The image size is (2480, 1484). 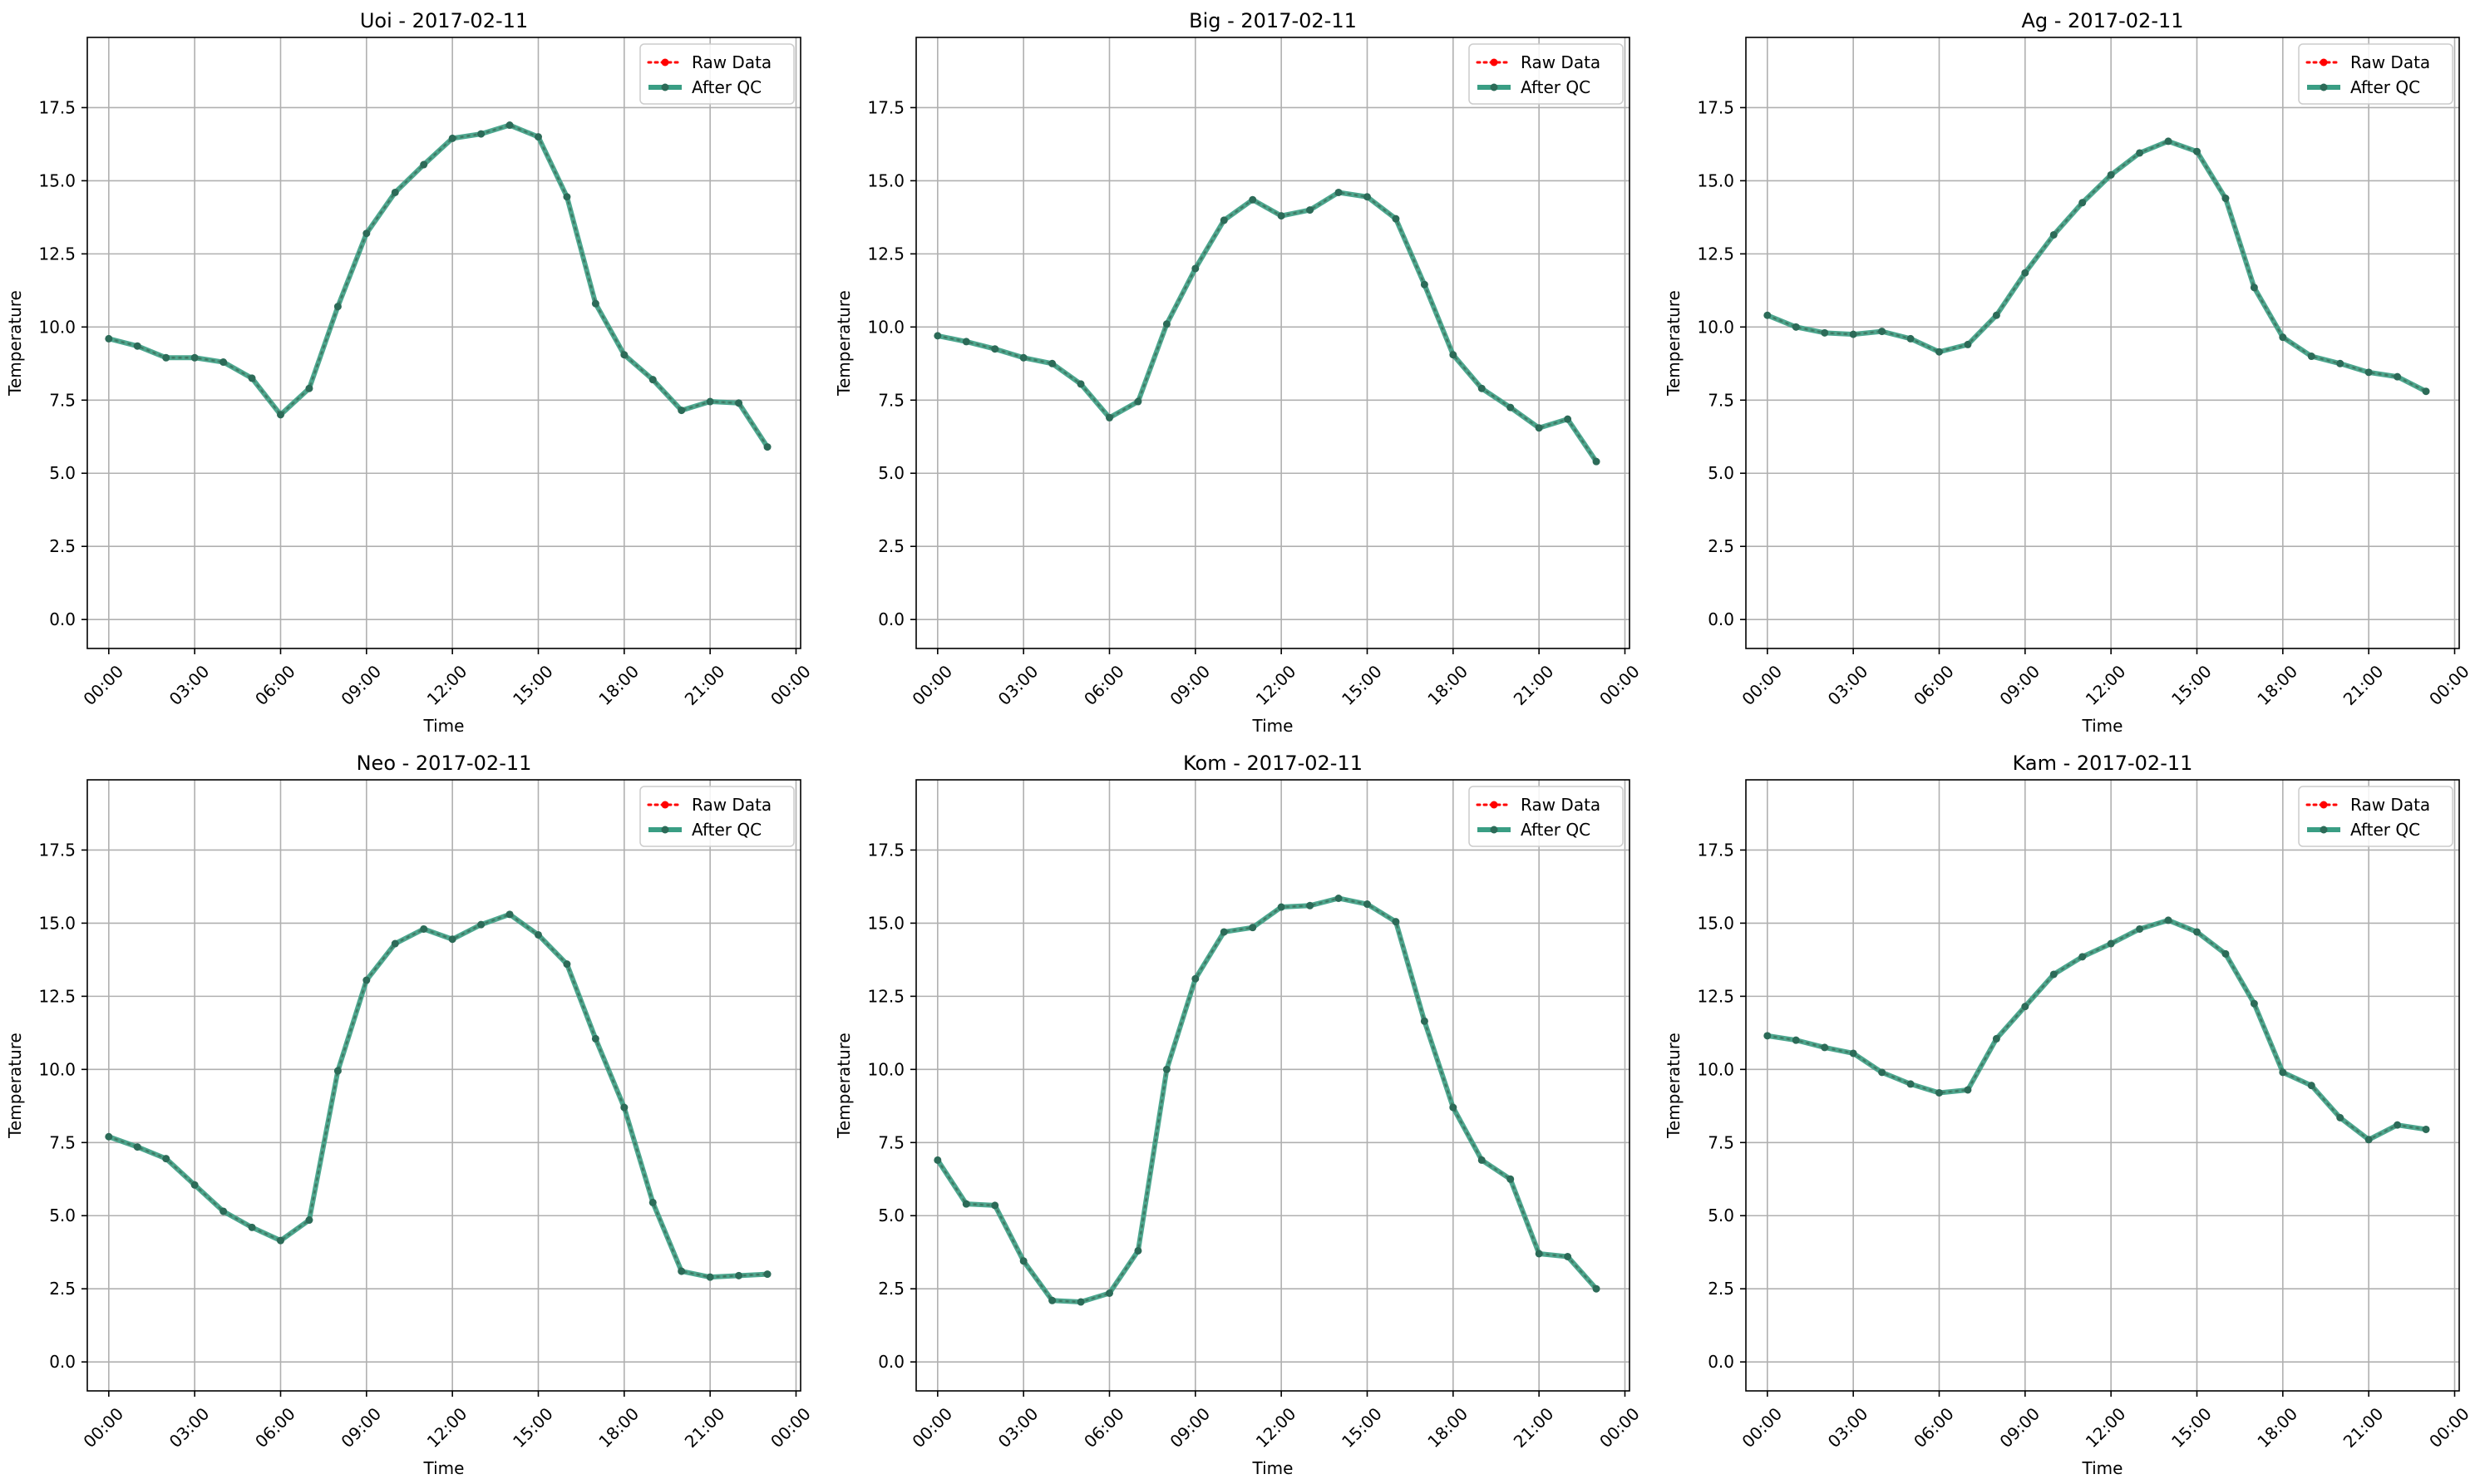 What do you see at coordinates (892, 1215) in the screenshot?
I see `y-tick-label: 5.0` at bounding box center [892, 1215].